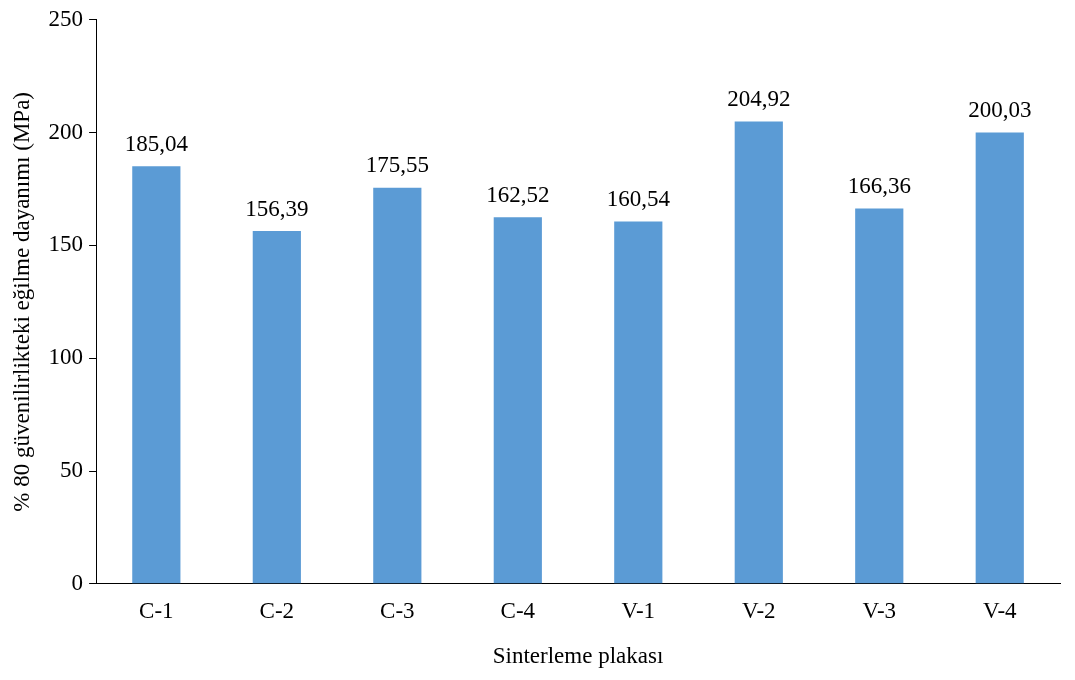 The height and width of the screenshot is (680, 1075). I want to click on y-tick-label: 0, so click(77, 582).